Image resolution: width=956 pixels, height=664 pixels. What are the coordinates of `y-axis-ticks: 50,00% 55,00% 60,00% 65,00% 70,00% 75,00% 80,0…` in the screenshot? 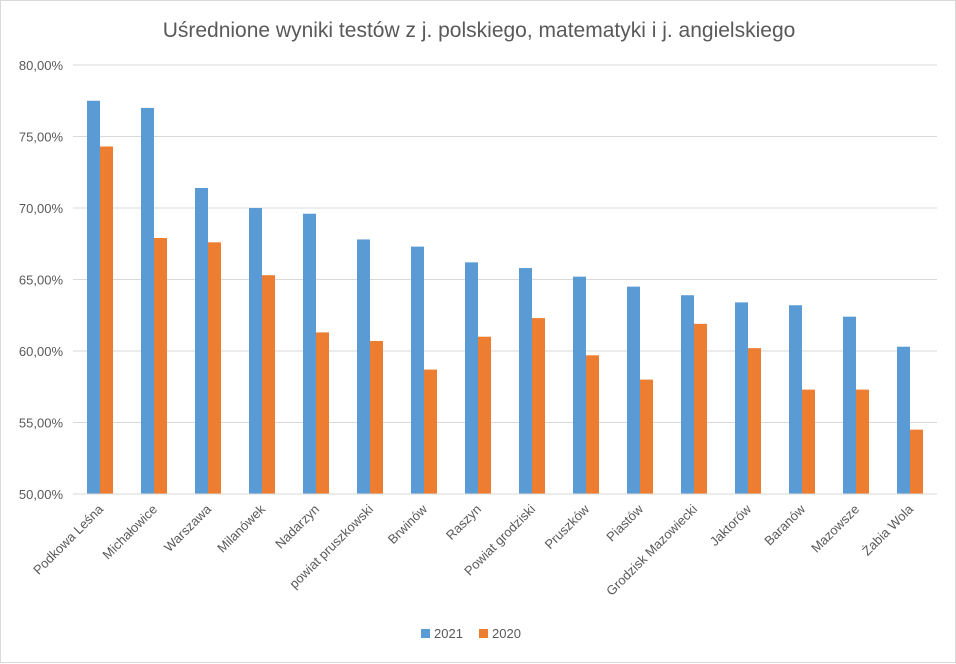 It's located at (41, 280).